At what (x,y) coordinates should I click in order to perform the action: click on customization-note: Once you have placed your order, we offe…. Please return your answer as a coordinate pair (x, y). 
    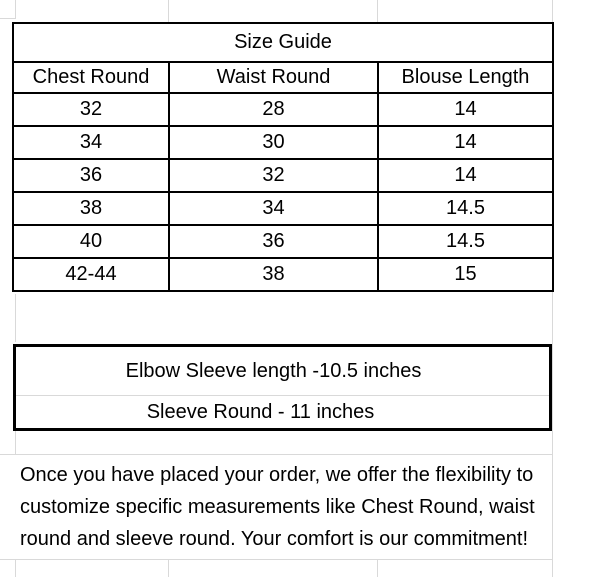
    Looking at the image, I should click on (277, 507).